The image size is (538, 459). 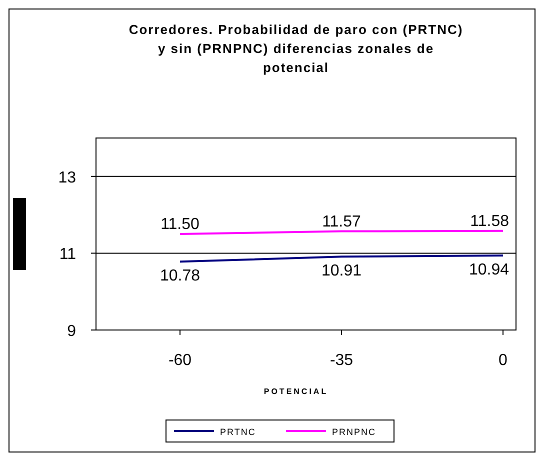 What do you see at coordinates (296, 391) in the screenshot?
I see `x-axis-title: POTENCIAL` at bounding box center [296, 391].